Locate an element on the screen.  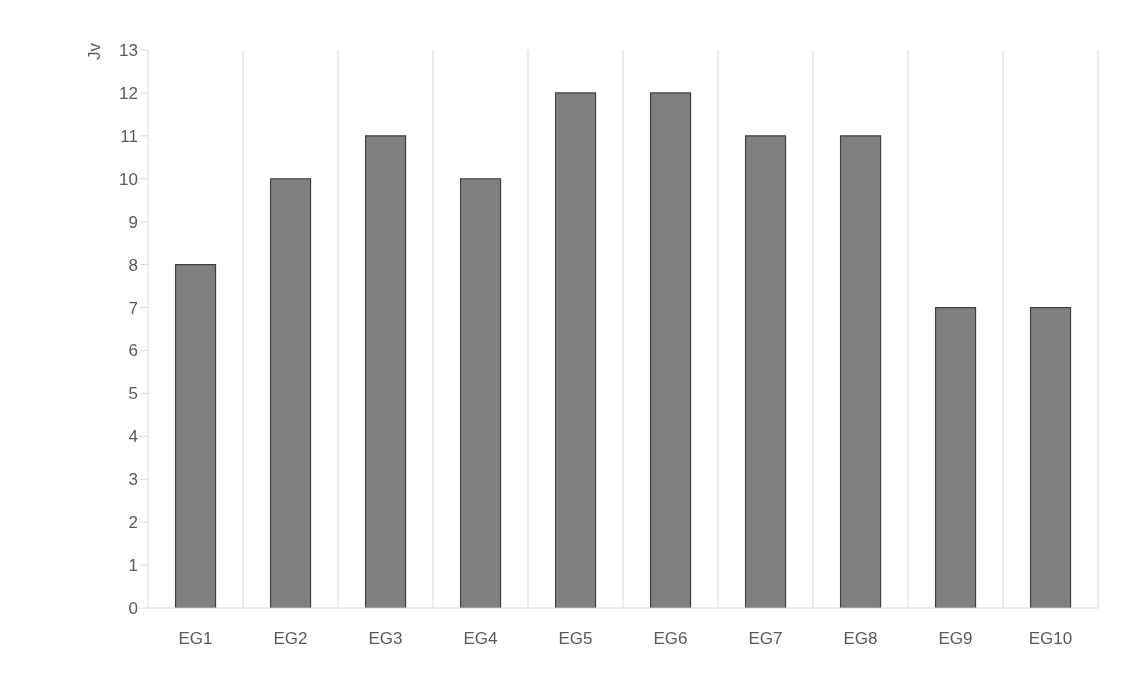
y-tick-label: 4 is located at coordinates (133, 437).